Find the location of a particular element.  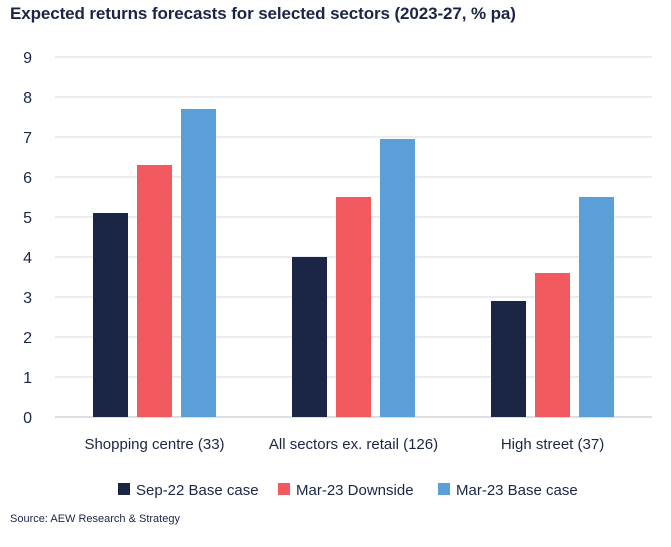

category-label: Shopping centre (33) is located at coordinates (154, 444).